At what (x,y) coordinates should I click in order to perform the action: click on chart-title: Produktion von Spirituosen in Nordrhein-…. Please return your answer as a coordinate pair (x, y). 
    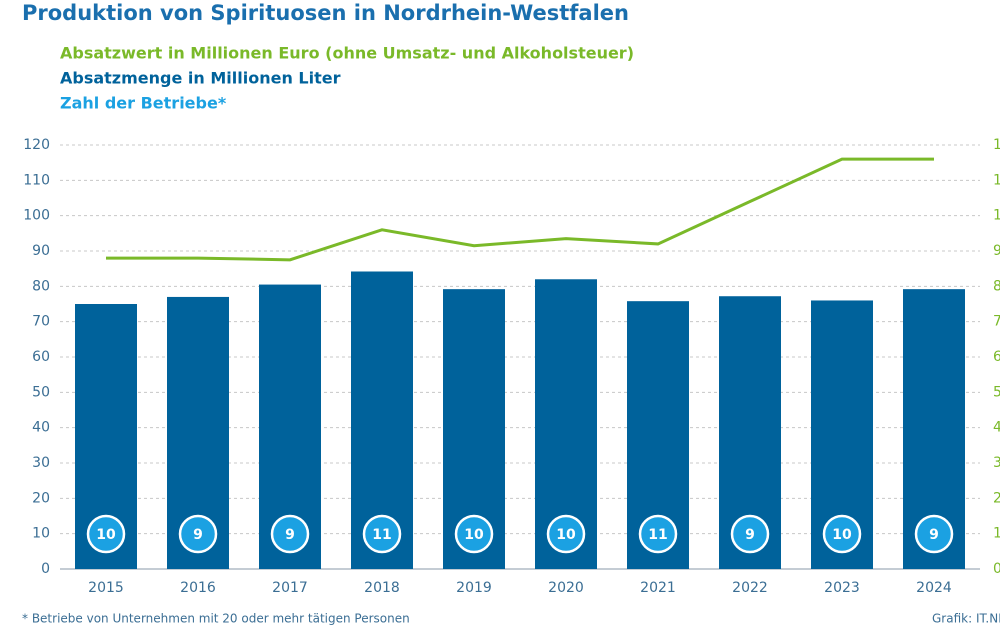
    Looking at the image, I should click on (325, 13).